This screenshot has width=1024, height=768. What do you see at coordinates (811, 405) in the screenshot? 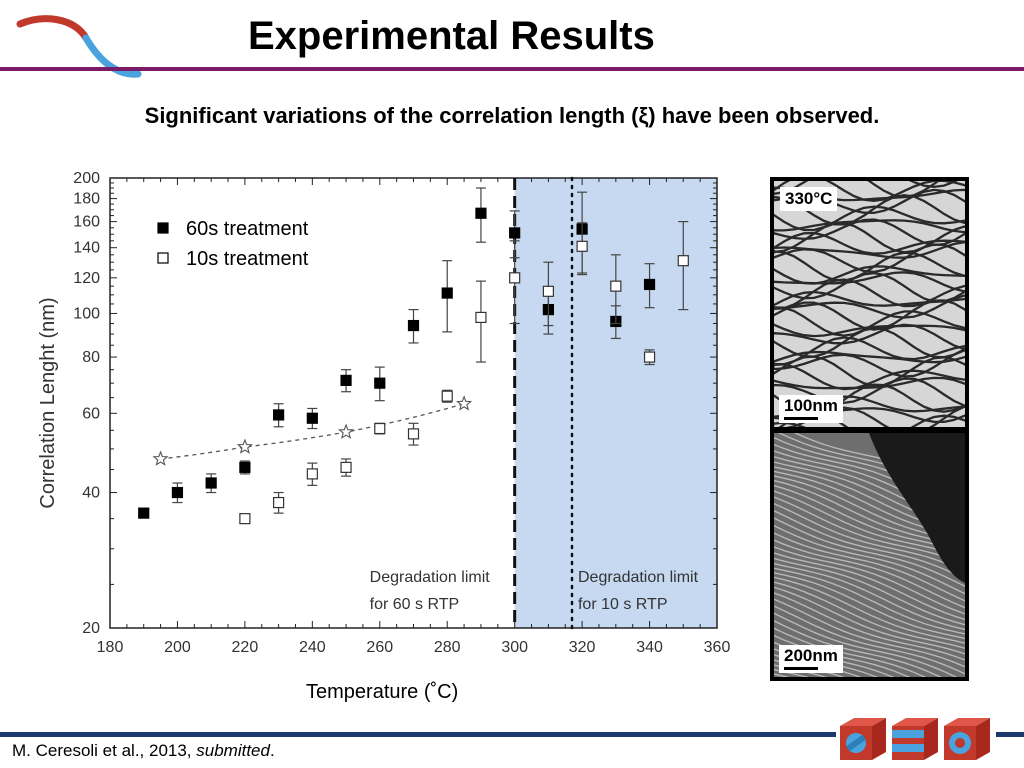
I see `scale-bar-top-label: 100nm` at bounding box center [811, 405].